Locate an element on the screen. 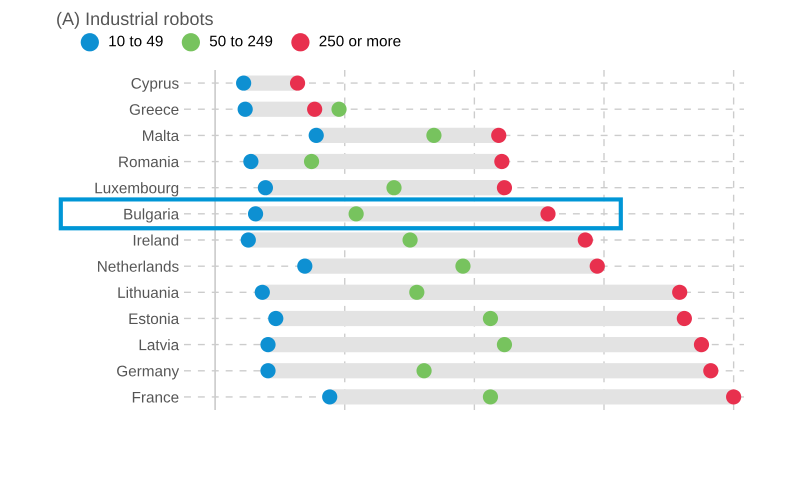  y-tick-label: France is located at coordinates (155, 397).